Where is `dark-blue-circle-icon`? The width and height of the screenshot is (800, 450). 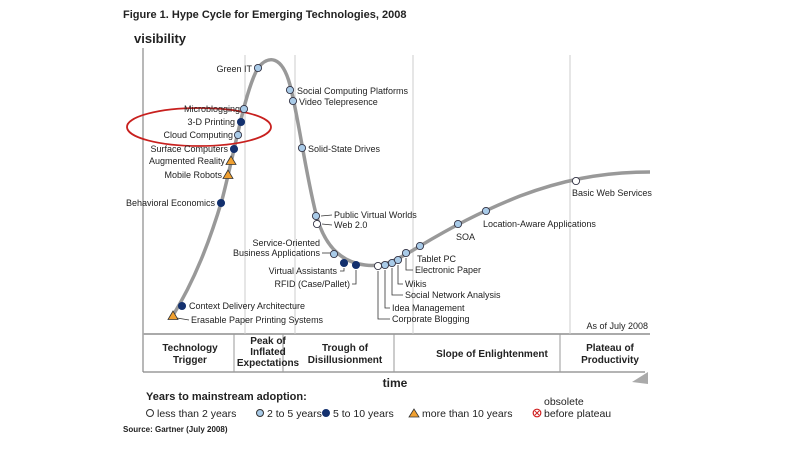
dark-blue-circle-icon is located at coordinates (326, 413).